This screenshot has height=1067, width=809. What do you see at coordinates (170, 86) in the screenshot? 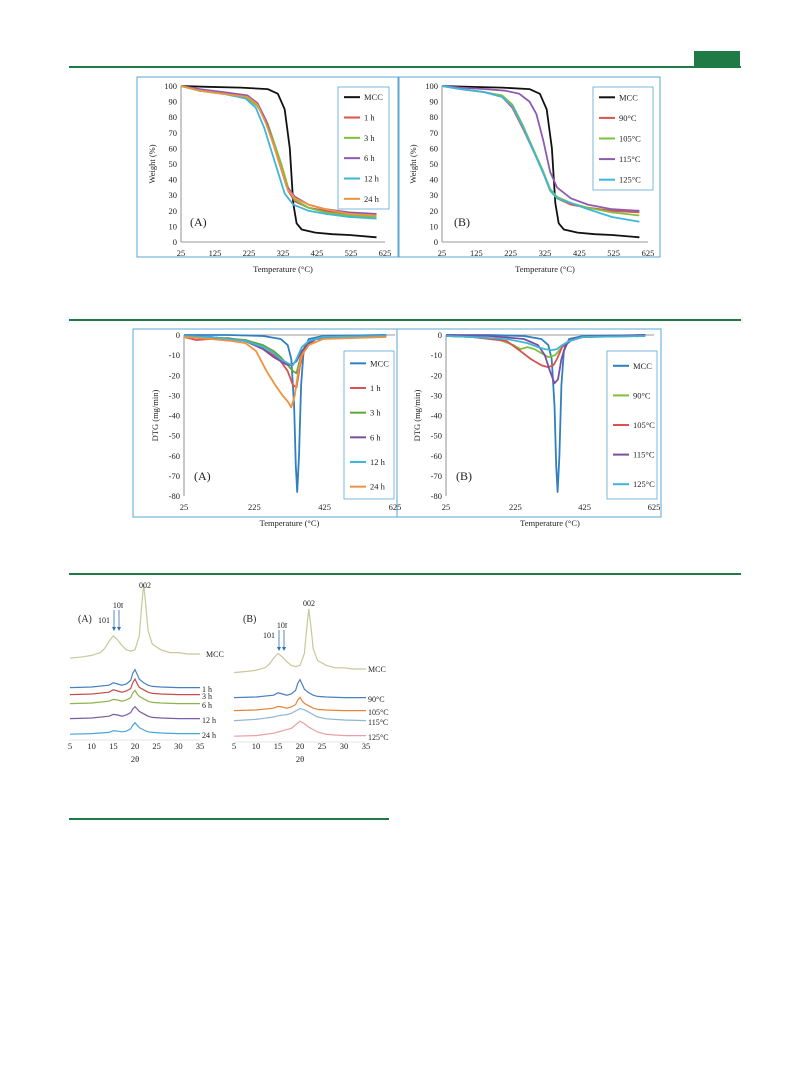
I see `tga_a-y-tick-label: 100` at bounding box center [170, 86].